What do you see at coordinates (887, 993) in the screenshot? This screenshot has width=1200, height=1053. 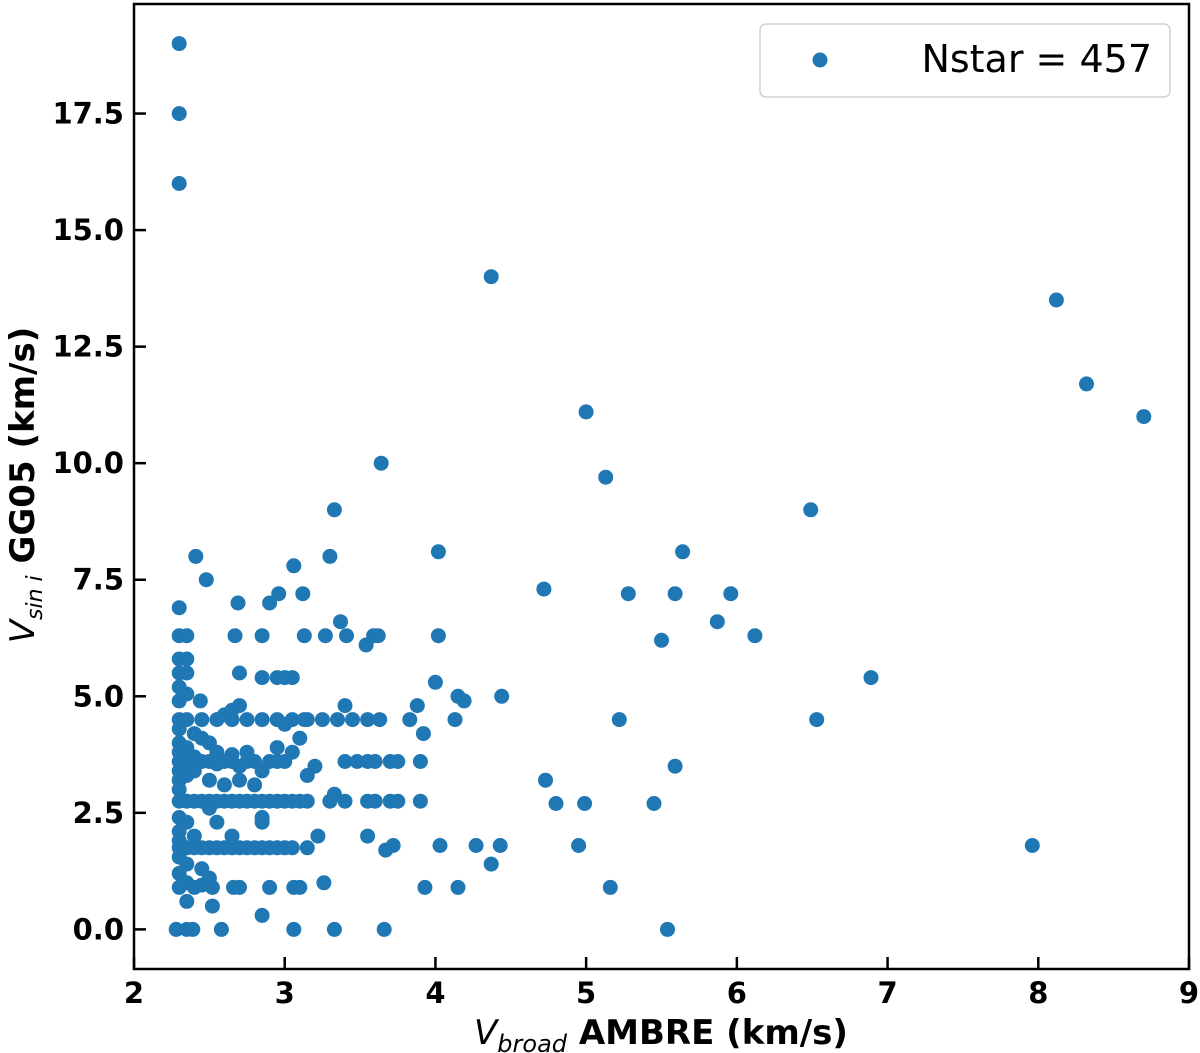 I see `x-tick-label: 7` at bounding box center [887, 993].